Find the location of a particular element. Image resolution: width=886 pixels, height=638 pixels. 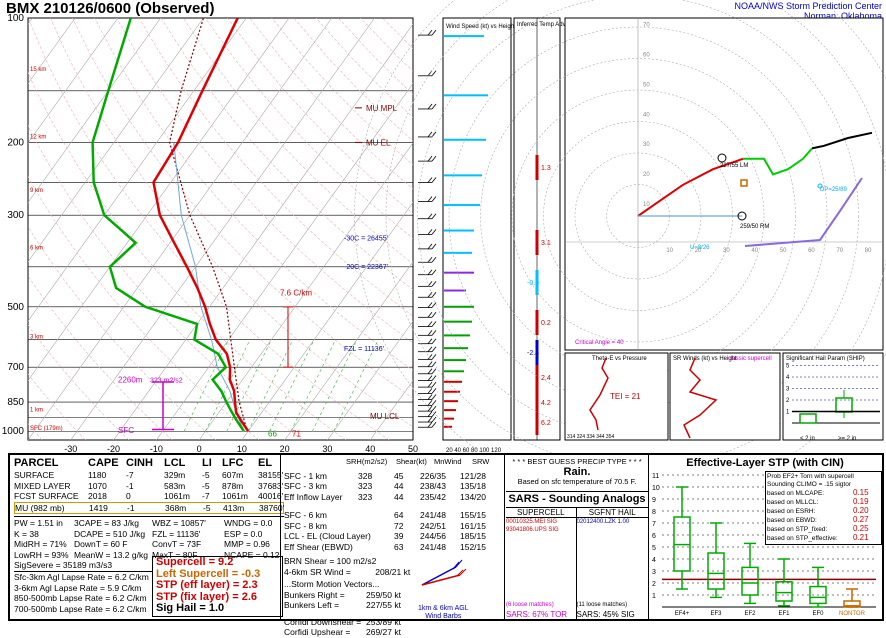

temp-adv-value: 4.2 is located at coordinates (546, 403).